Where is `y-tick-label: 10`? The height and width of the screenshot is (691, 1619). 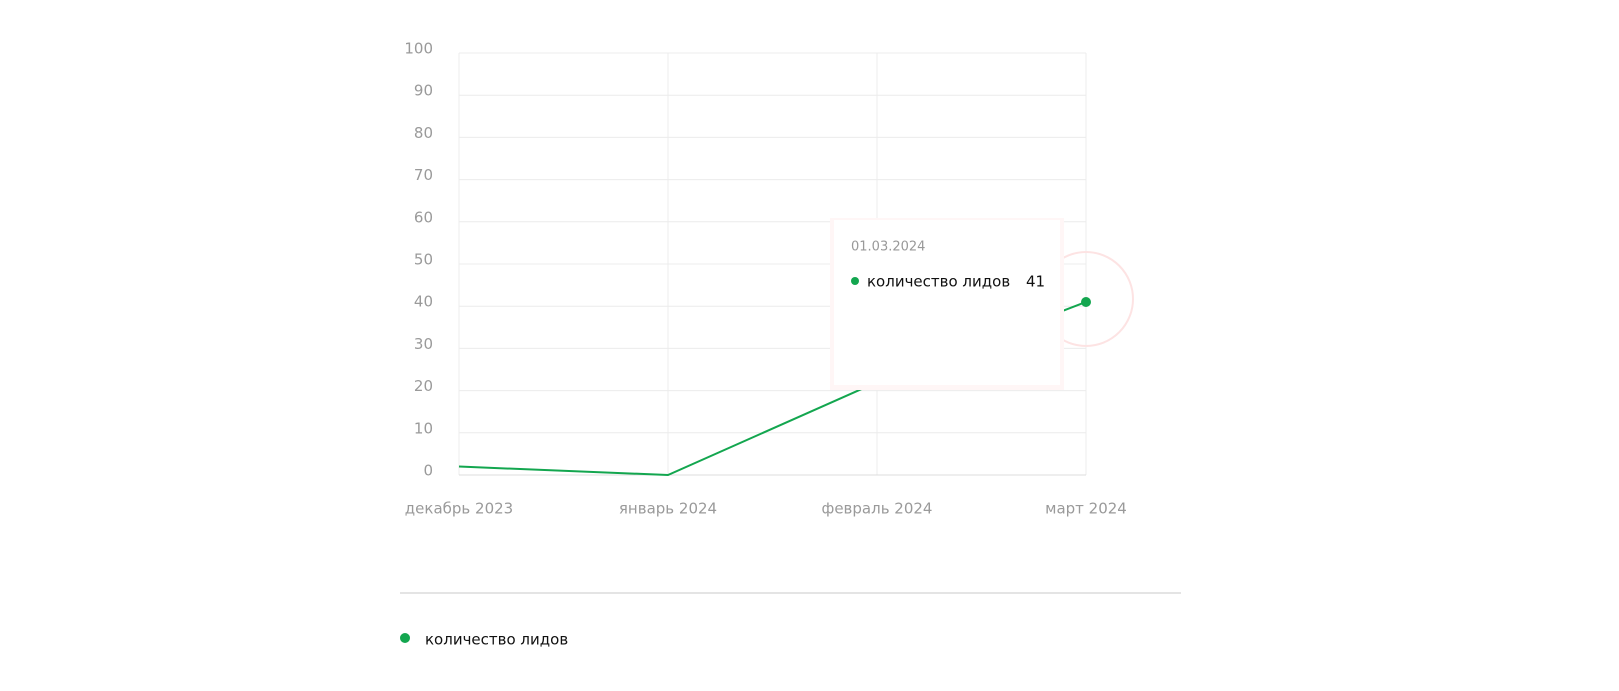 y-tick-label: 10 is located at coordinates (423, 428).